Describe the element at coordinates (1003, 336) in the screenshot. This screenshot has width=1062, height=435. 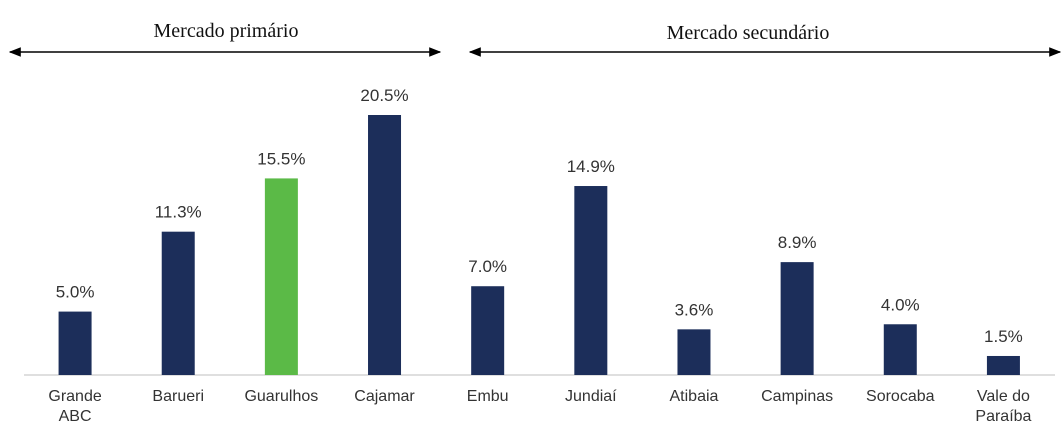
I see `value-label: 1.5%` at that location.